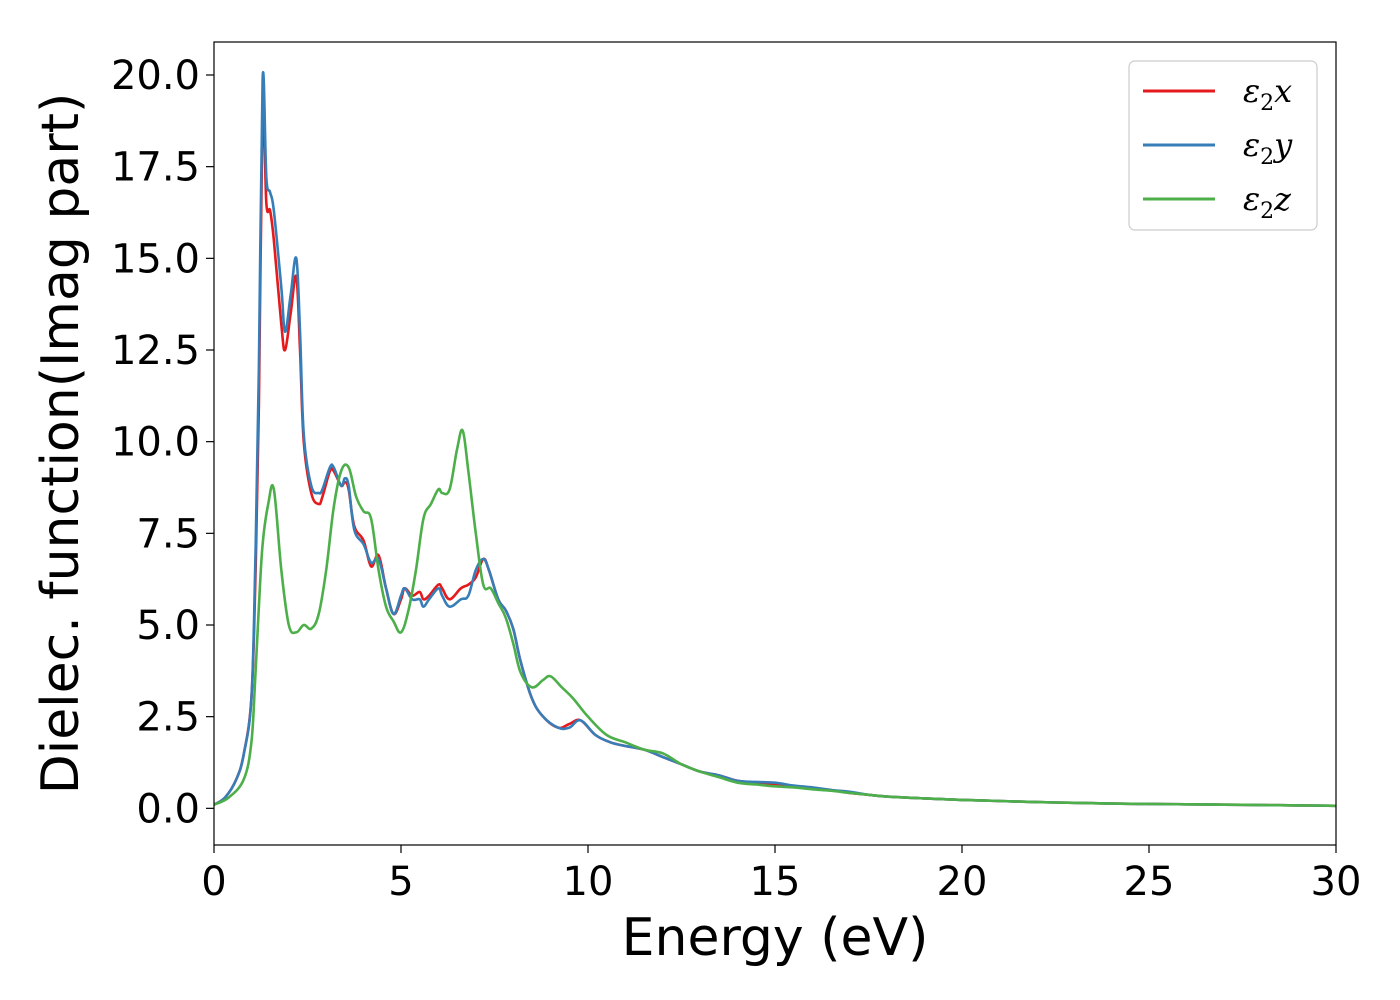 This screenshot has height=1000, width=1400. What do you see at coordinates (155, 76) in the screenshot?
I see `y-tick-label: 20.0` at bounding box center [155, 76].